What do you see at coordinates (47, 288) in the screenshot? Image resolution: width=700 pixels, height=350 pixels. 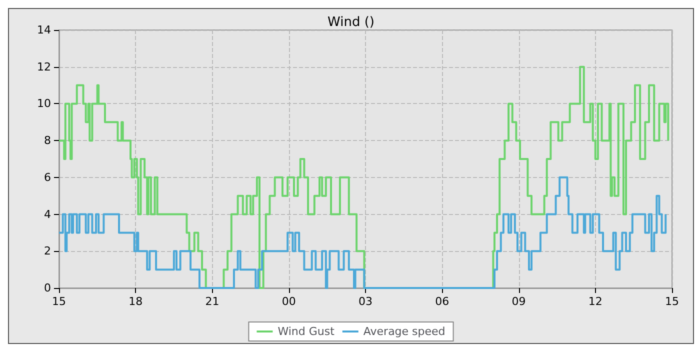 I see `y-tick-label: 0` at bounding box center [47, 288].